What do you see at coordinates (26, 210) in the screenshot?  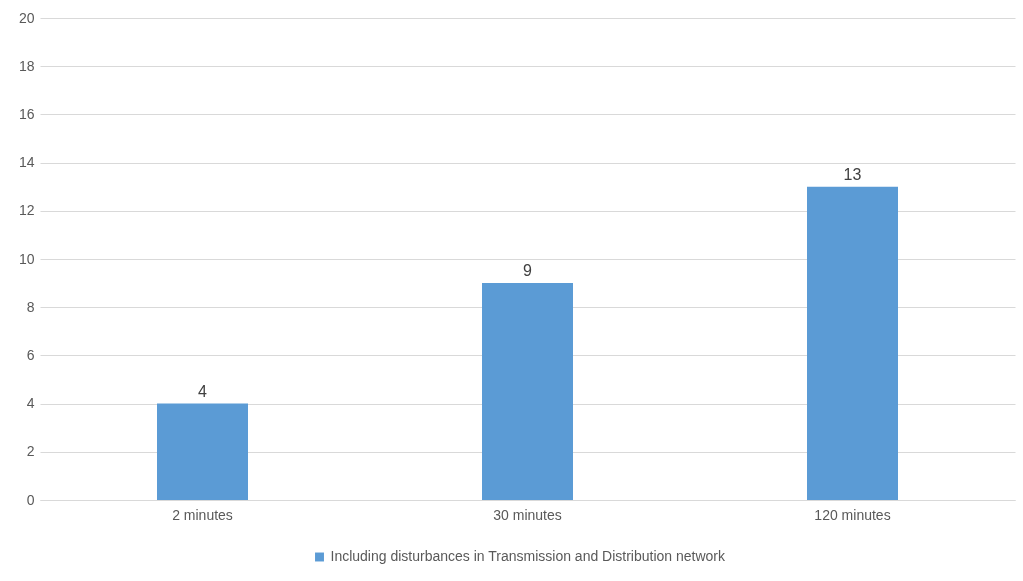 I see `y-tick-label: 12` at bounding box center [26, 210].